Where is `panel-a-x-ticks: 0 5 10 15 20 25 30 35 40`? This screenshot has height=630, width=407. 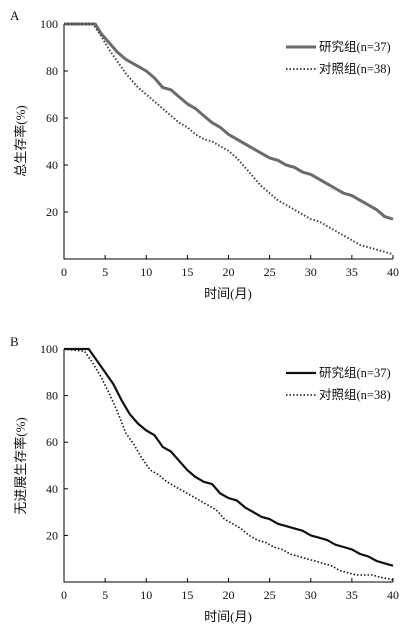 panel-a-x-ticks: 0 5 10 15 20 25 30 35 40 is located at coordinates (230, 267).